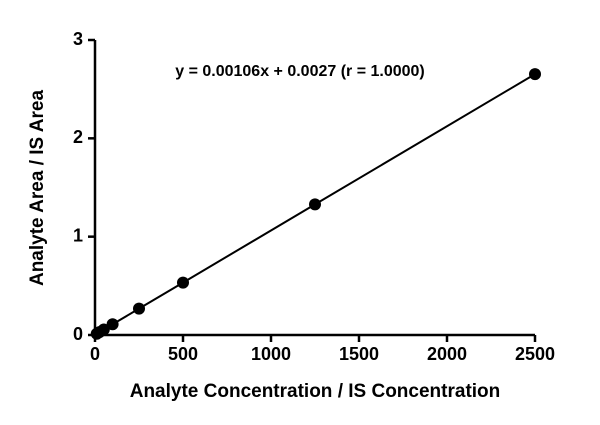 This screenshot has height=425, width=600. Describe the element at coordinates (78, 137) in the screenshot. I see `y-tick-label: 2` at that location.